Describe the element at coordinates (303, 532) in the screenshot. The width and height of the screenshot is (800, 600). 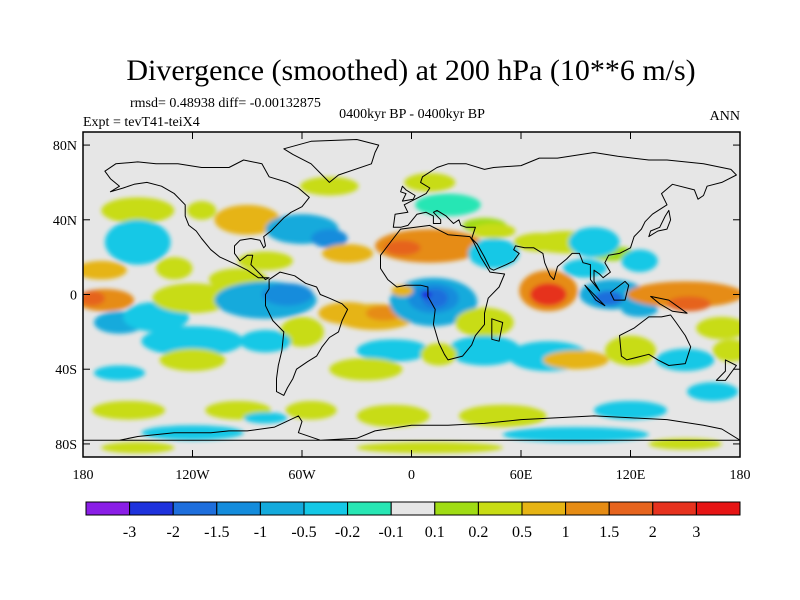
I see `colorbar-label-4: -0.5` at that location.